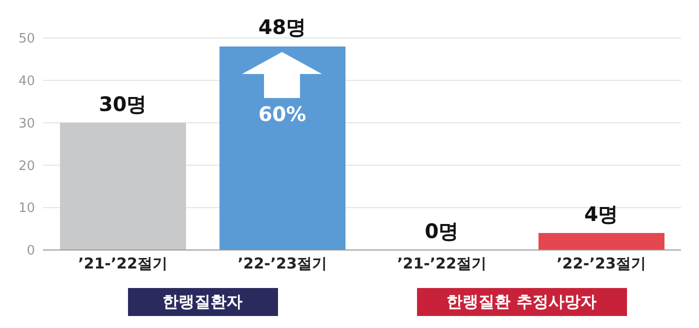 The image size is (699, 328). I want to click on data-label: 4명, so click(601, 214).